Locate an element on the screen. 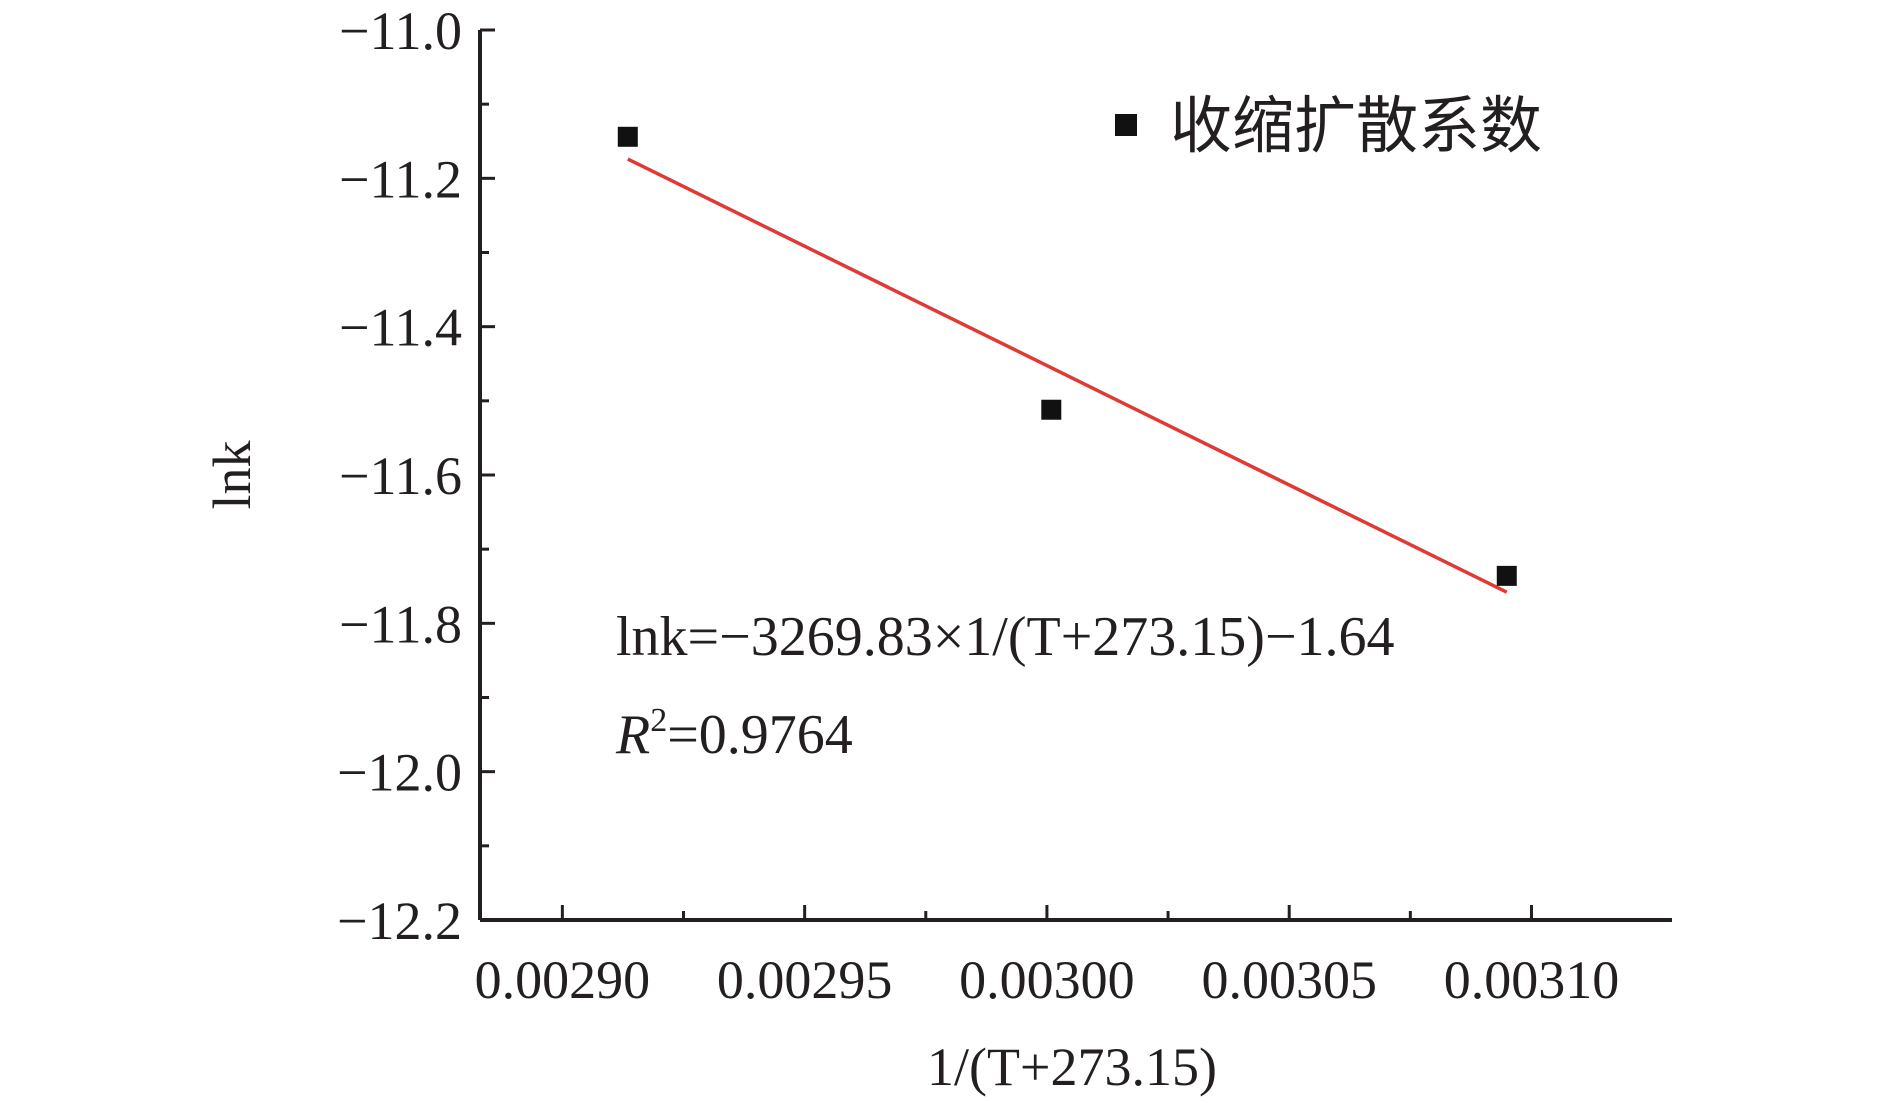 This screenshot has height=1103, width=1890. legend: 收缩扩散系数 is located at coordinates (1328, 125).